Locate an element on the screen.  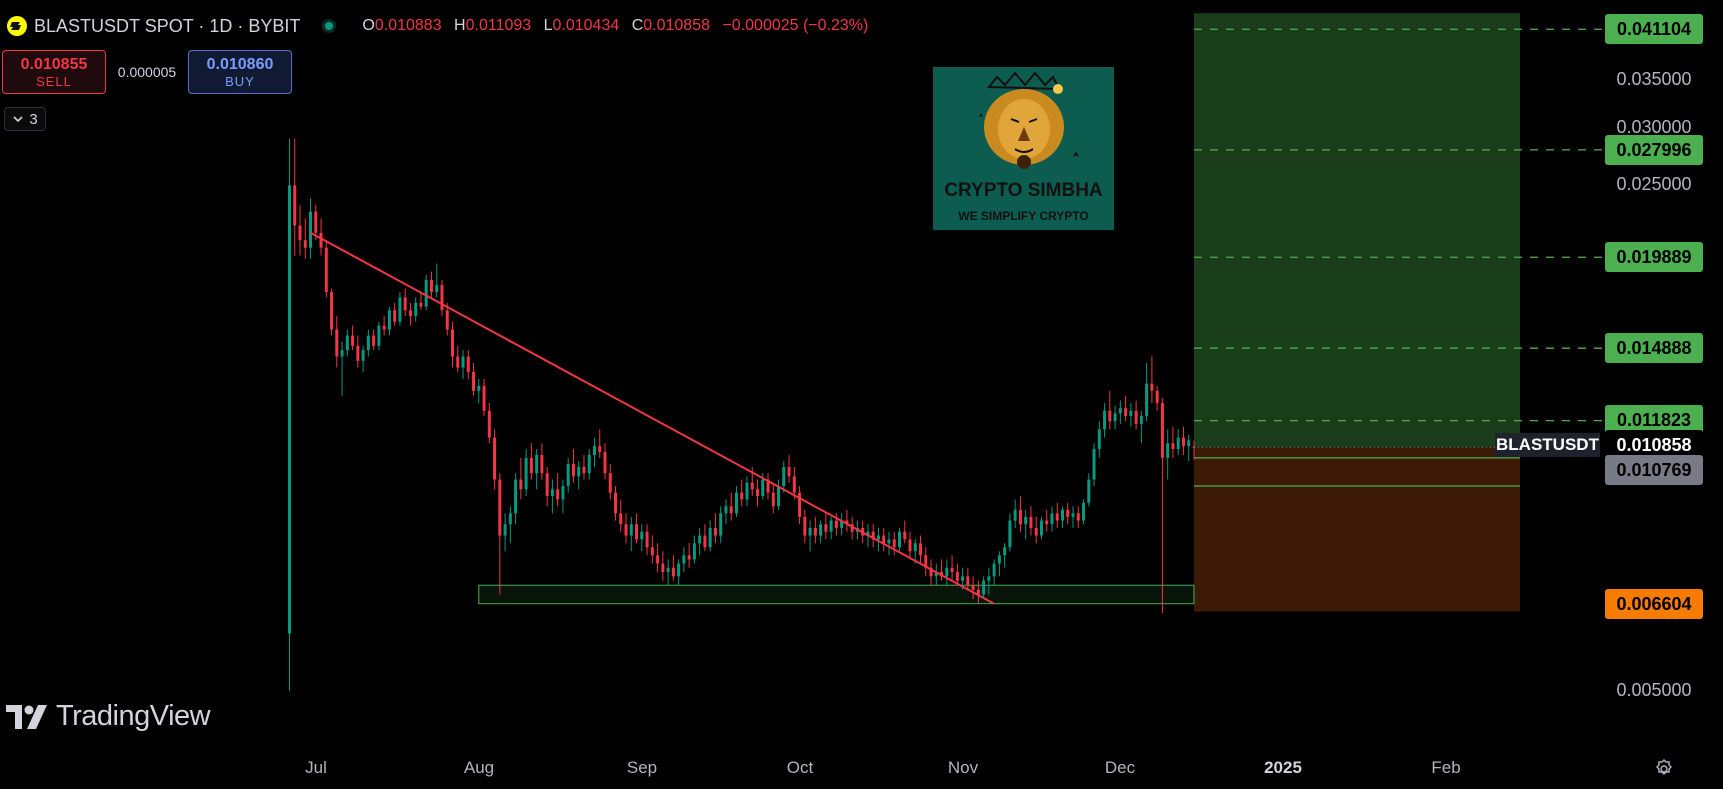
price-label-target: 0.019889 is located at coordinates (1654, 257).